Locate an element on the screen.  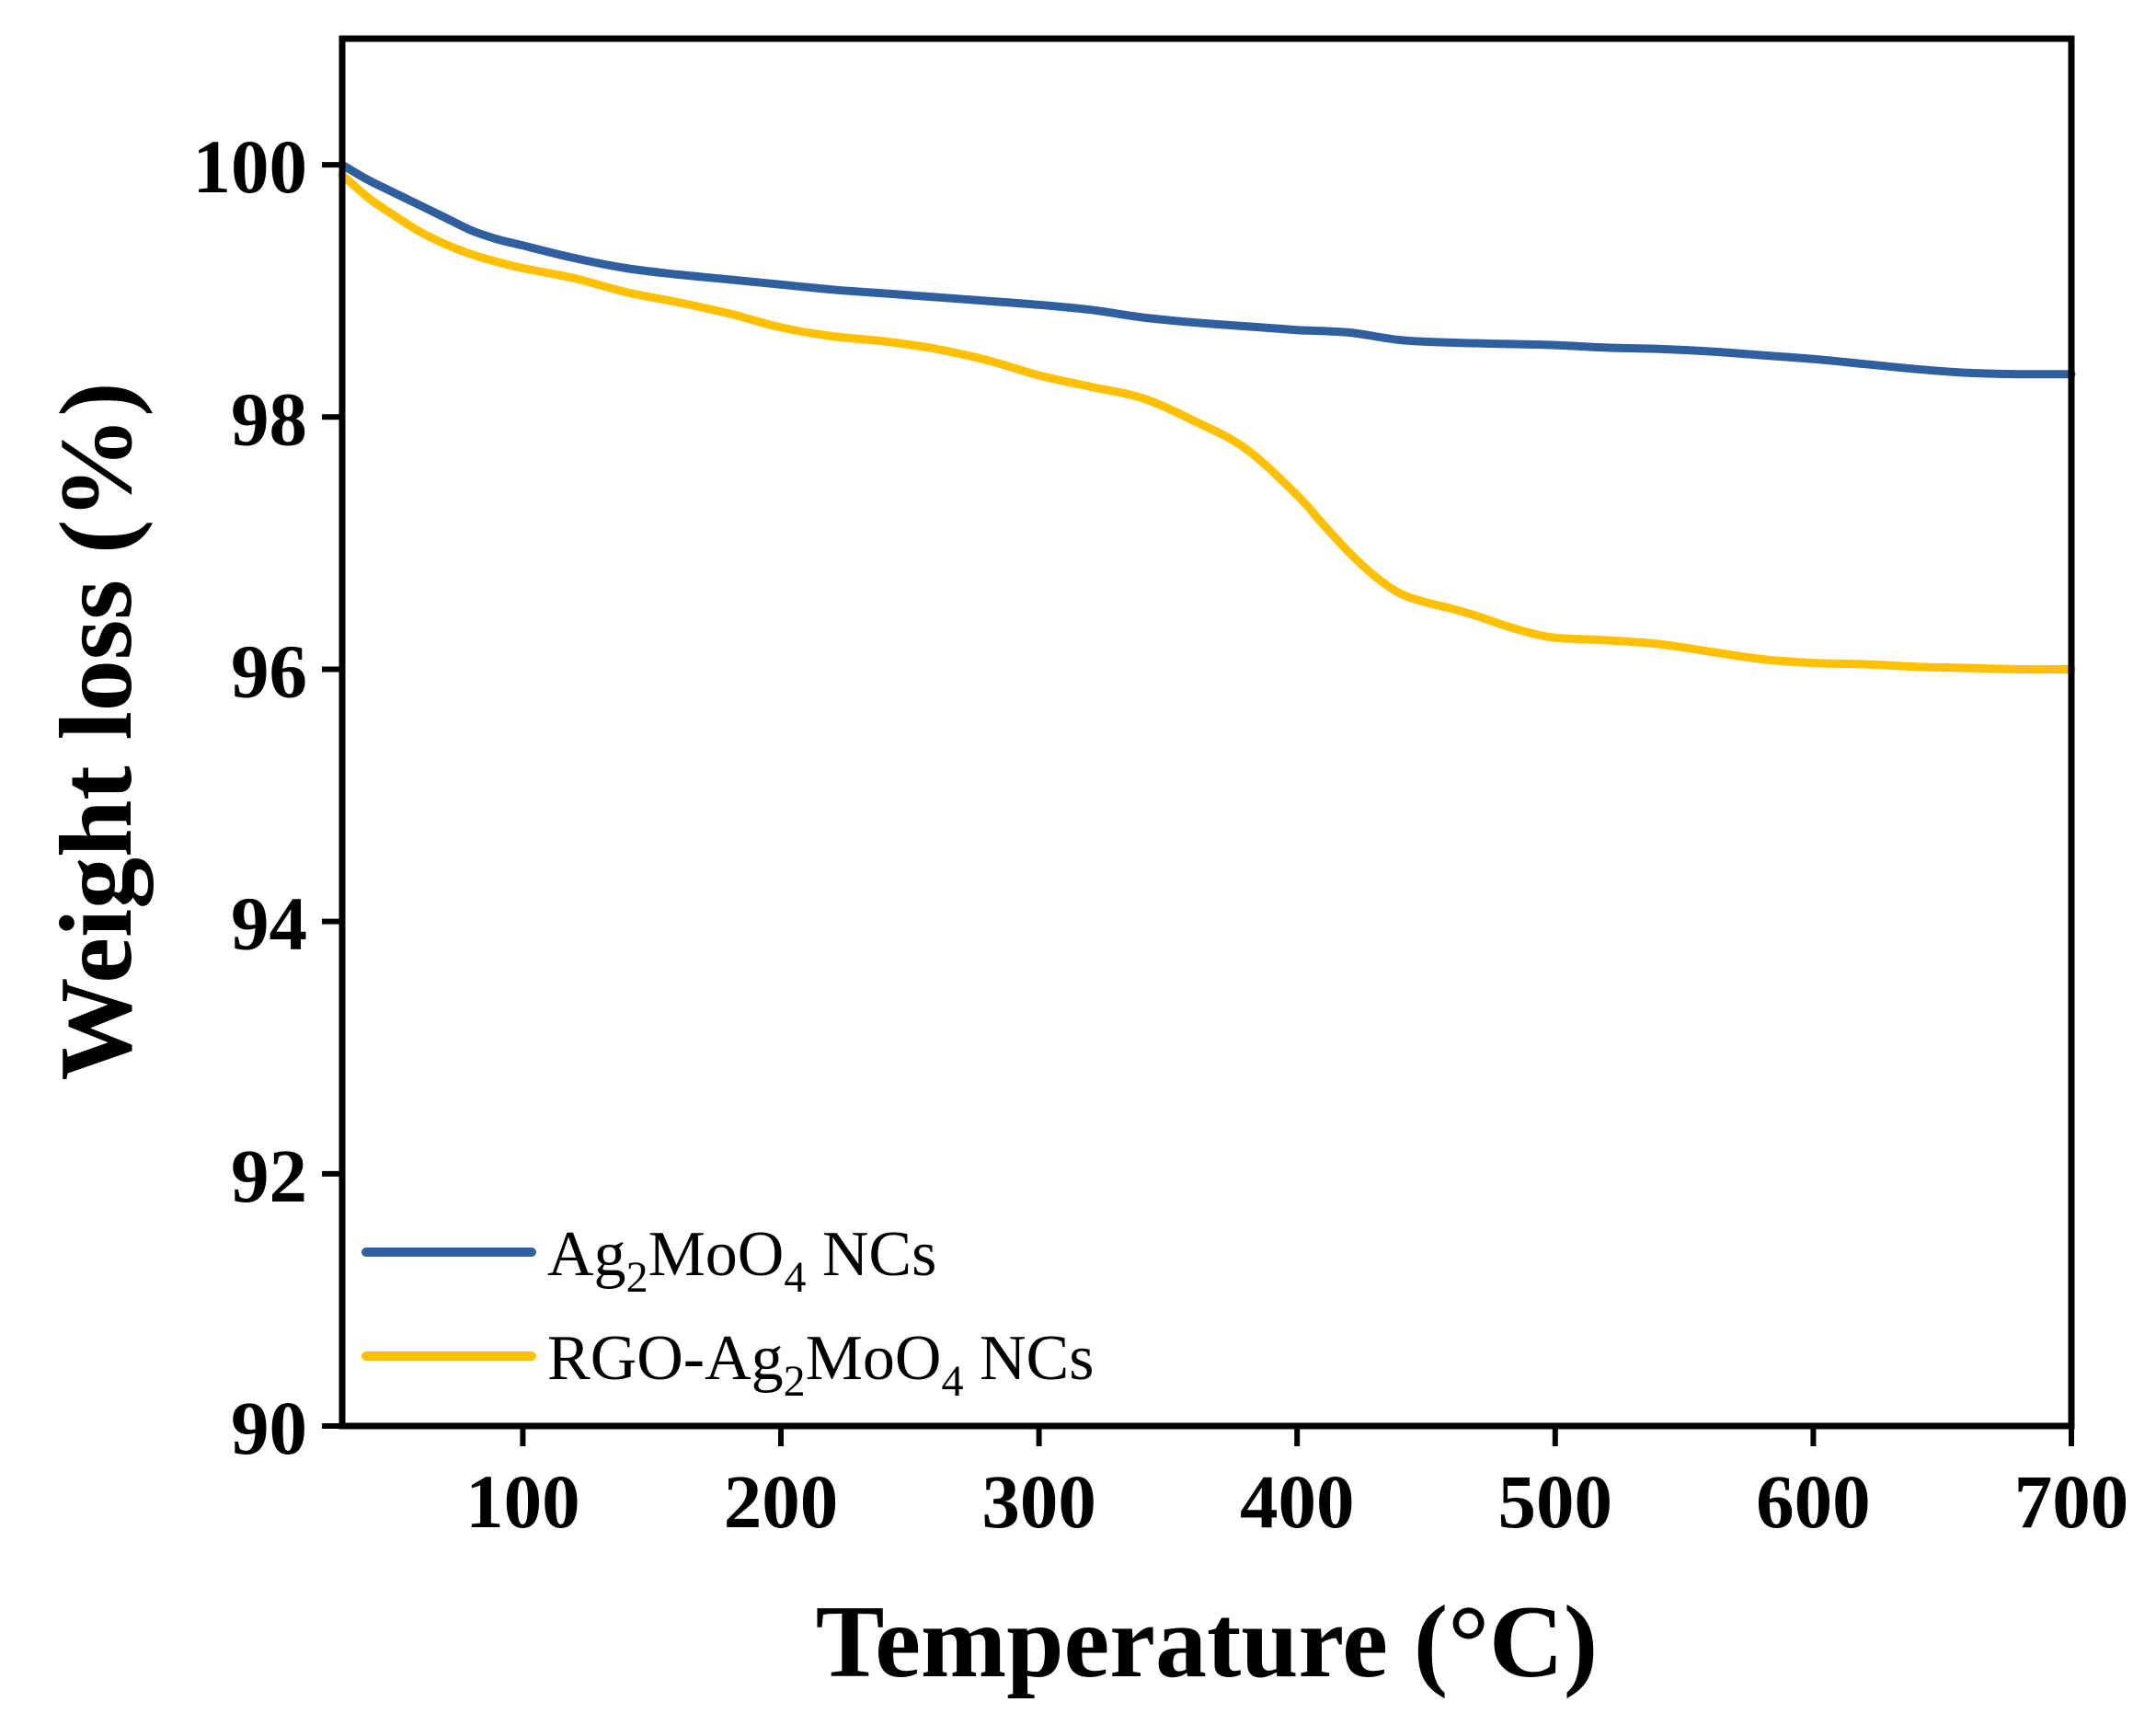
x-tick-label-300: 300 is located at coordinates (1038, 1501).